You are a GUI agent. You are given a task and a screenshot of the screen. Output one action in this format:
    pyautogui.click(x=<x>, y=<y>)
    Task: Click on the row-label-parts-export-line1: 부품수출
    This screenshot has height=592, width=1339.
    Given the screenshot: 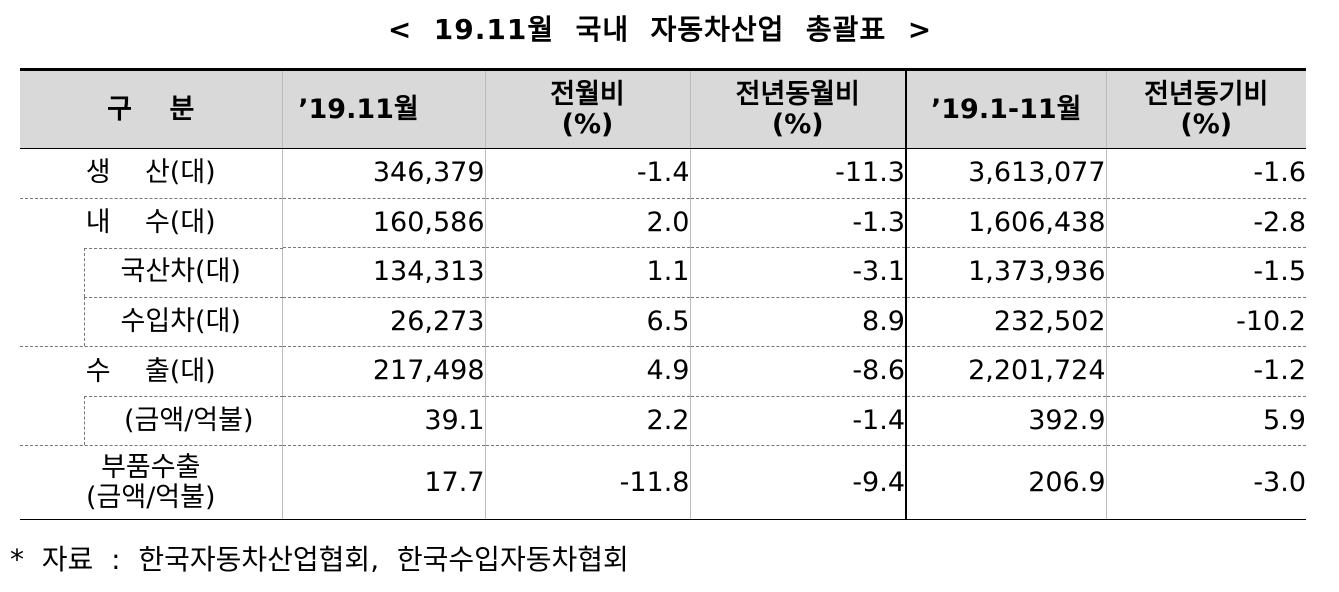 What is the action you would take?
    pyautogui.click(x=151, y=467)
    